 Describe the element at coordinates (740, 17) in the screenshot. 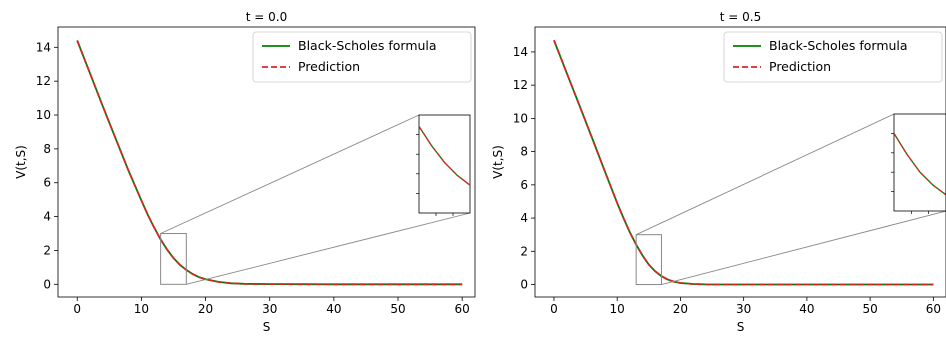

I see `chart-title: t = 0.5` at that location.